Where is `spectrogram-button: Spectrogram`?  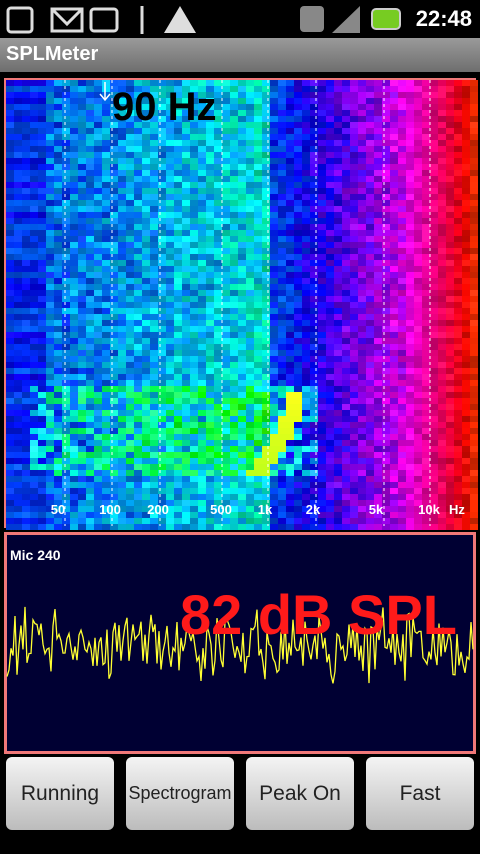 spectrogram-button: Spectrogram is located at coordinates (180, 793).